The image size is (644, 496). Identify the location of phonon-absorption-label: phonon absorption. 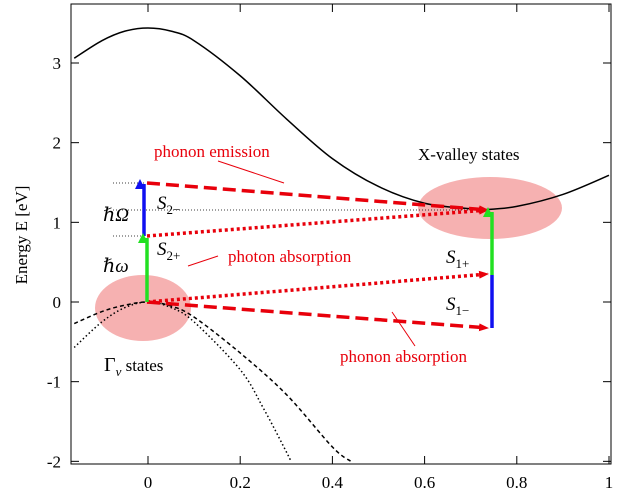
(404, 356).